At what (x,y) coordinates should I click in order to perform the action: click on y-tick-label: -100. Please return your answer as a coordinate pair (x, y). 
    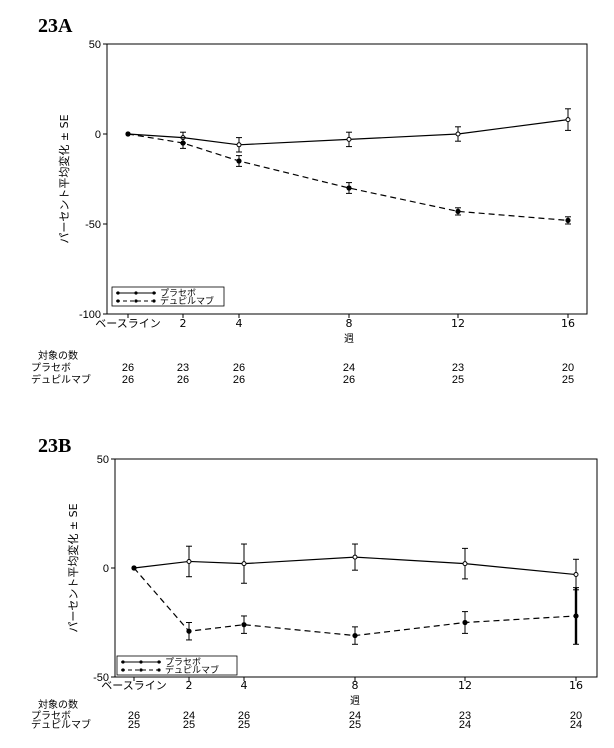
    Looking at the image, I should click on (90, 315).